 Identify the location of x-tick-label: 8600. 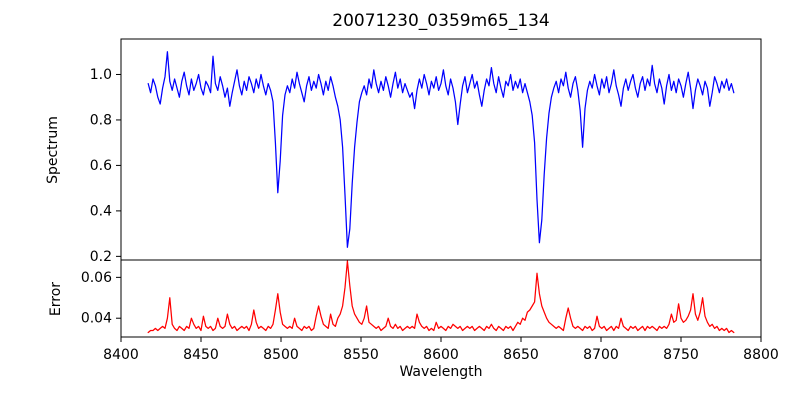
(441, 355).